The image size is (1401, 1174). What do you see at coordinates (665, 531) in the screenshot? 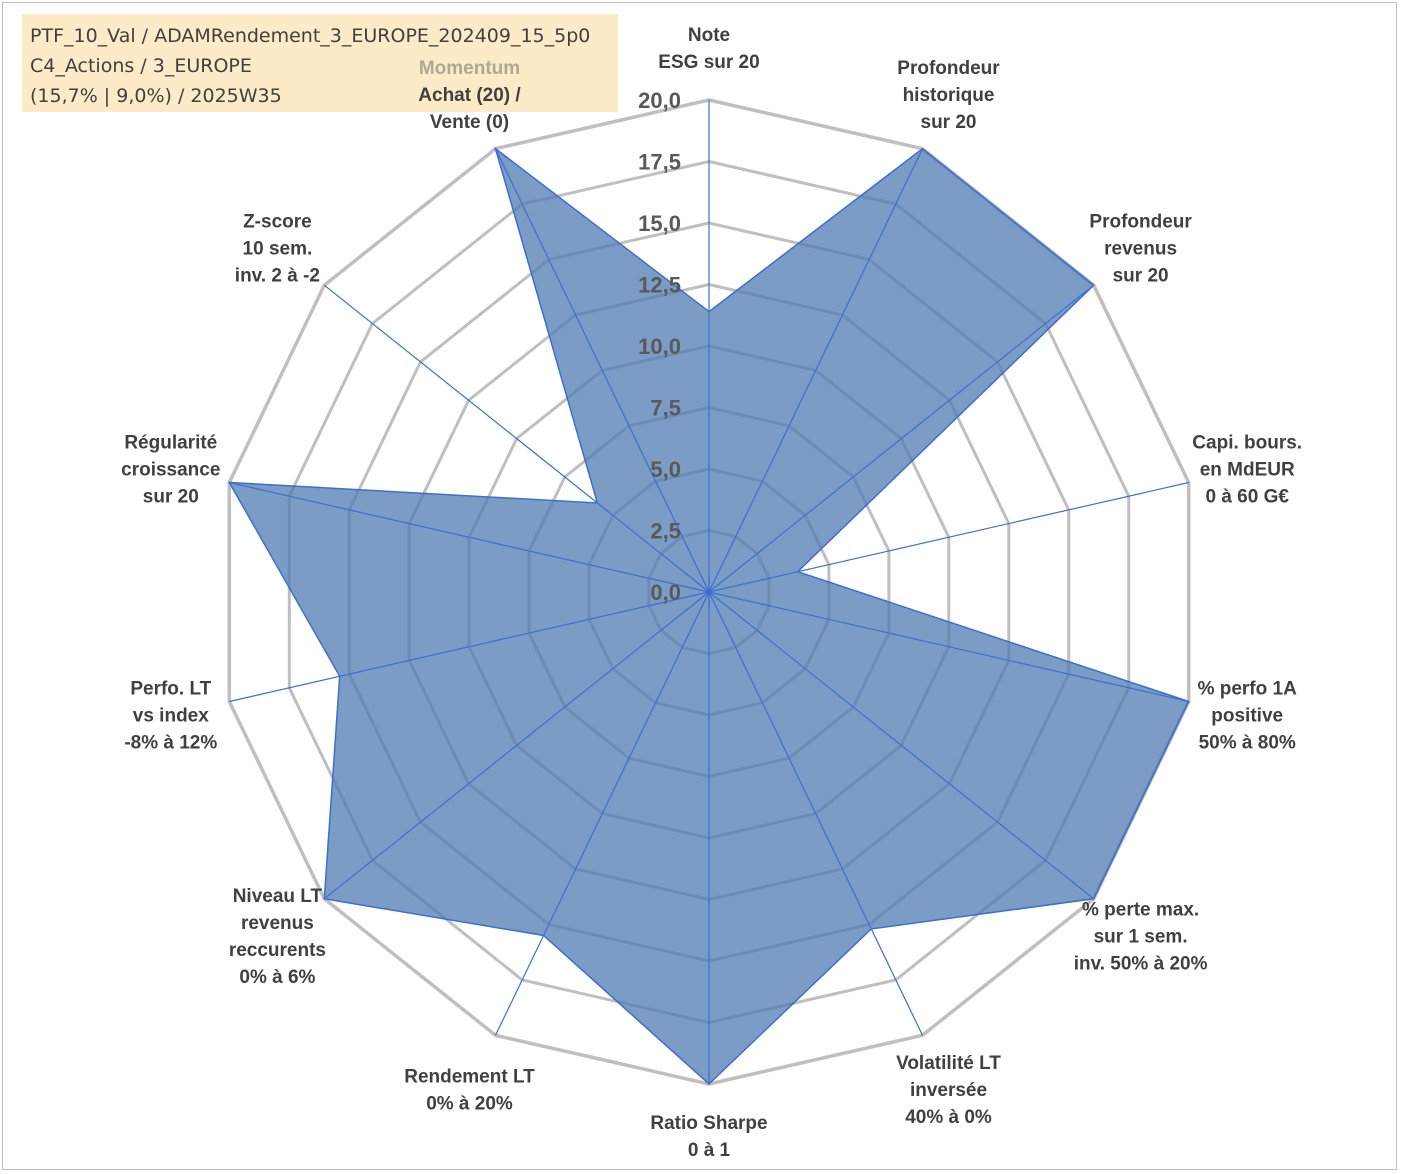
I see `r-tick-label: 2,5` at bounding box center [665, 531].